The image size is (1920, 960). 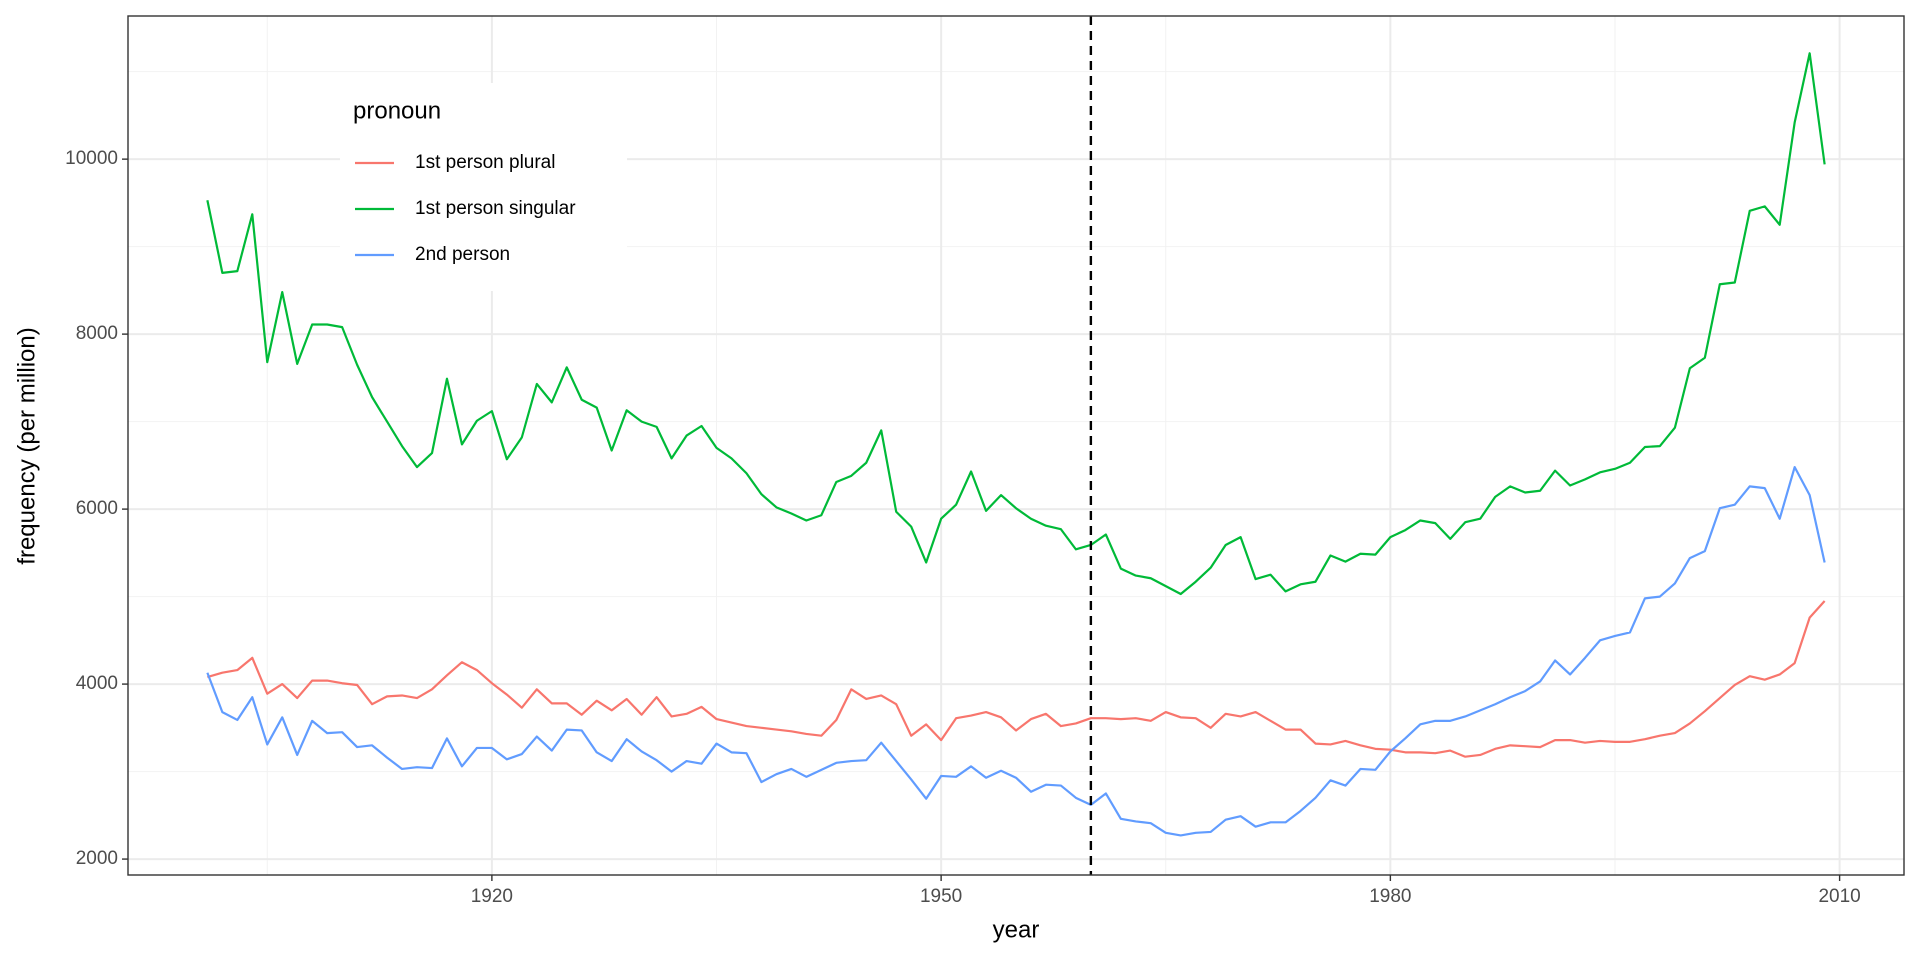 I want to click on legend-box, so click(x=483, y=187).